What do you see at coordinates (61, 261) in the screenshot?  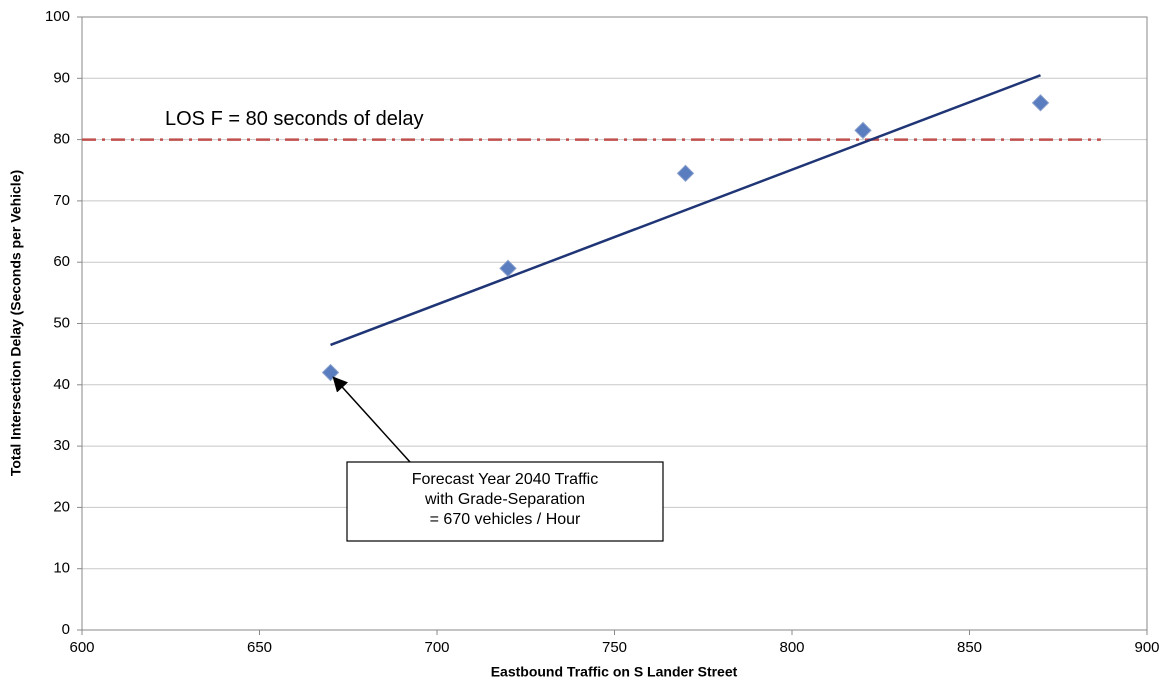 I see `y-tick-label: 60` at bounding box center [61, 261].